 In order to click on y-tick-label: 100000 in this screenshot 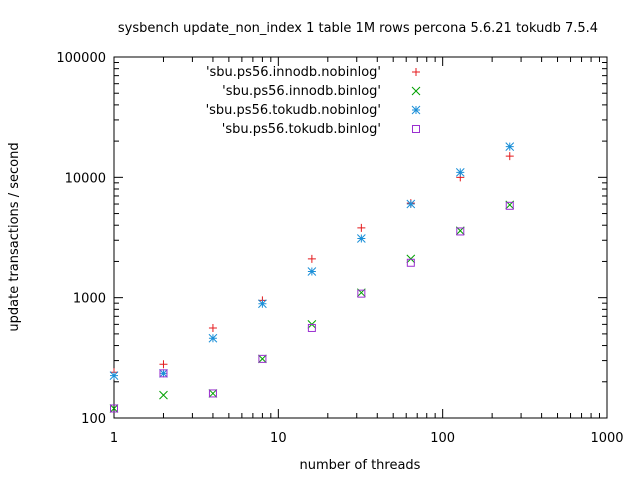, I will do `click(81, 58)`.